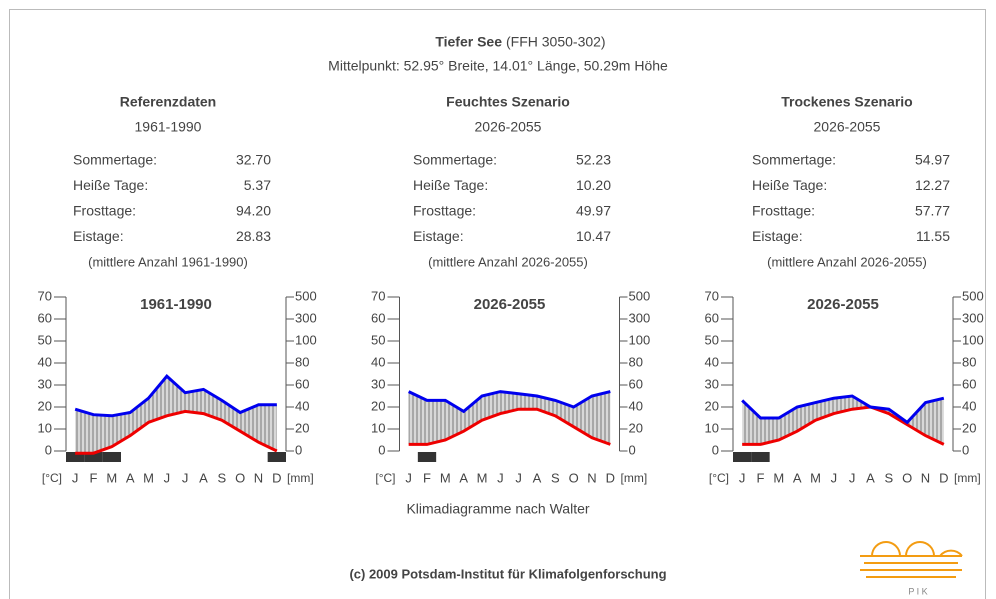  What do you see at coordinates (634, 478) in the screenshot?
I see `y2-axis-label: [mm]` at bounding box center [634, 478].